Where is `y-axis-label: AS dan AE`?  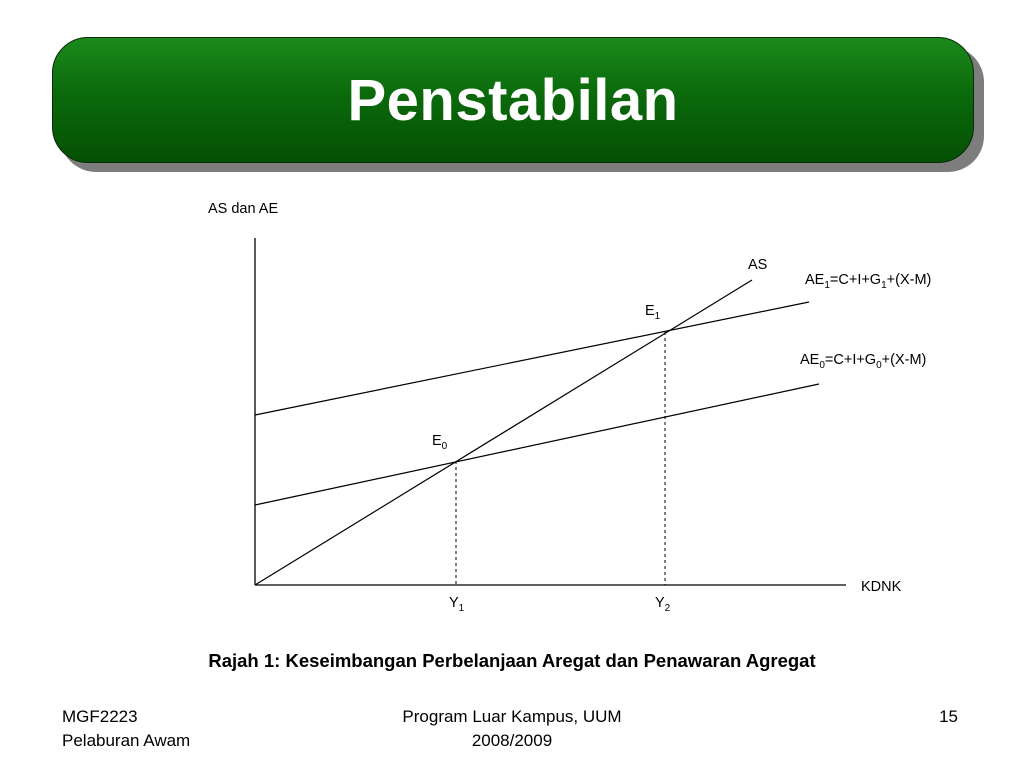 y-axis-label: AS dan AE is located at coordinates (243, 209).